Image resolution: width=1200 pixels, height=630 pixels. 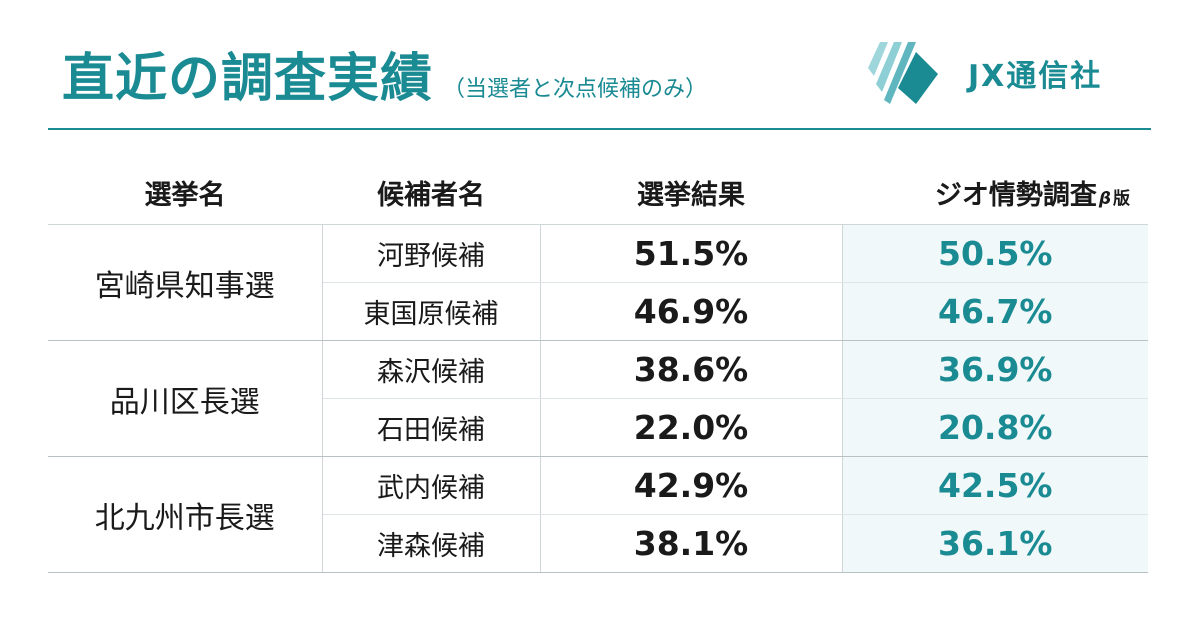 I want to click on table-header-row: 選挙名 候補者名 選挙結果 ジオ情勢調査 β 版, so click(x=598, y=192).